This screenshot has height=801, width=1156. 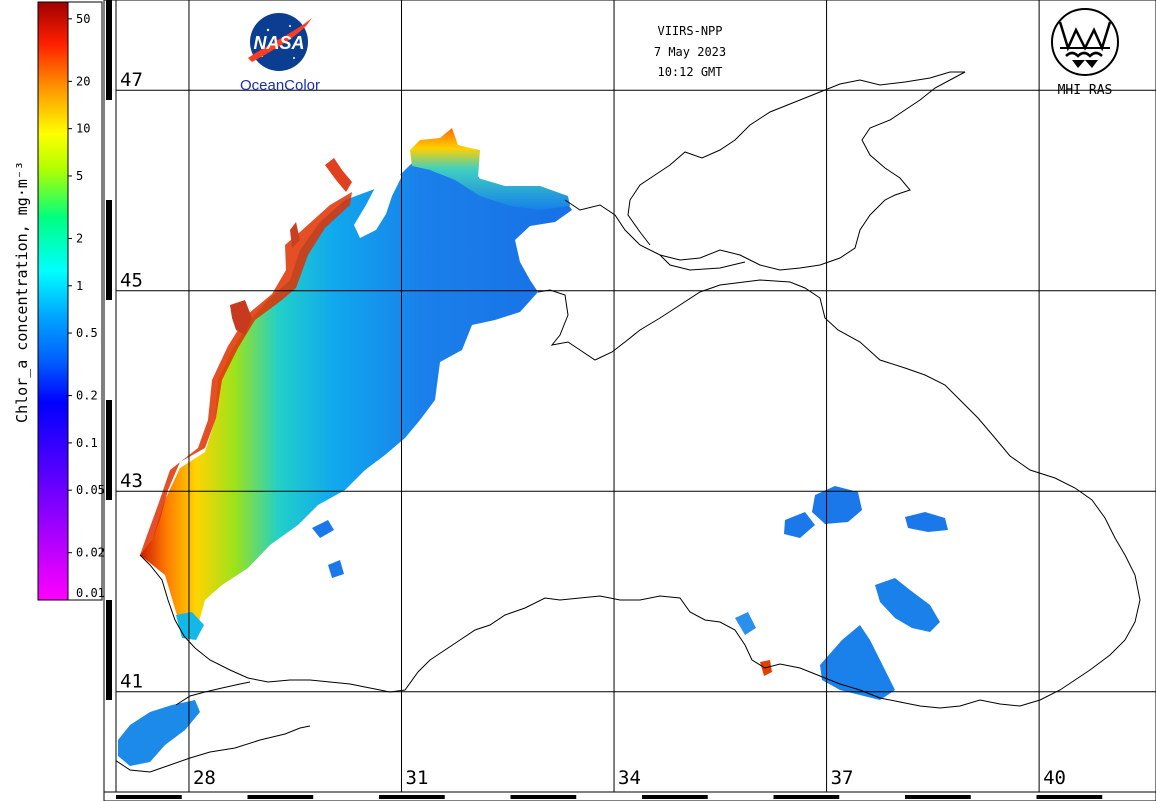 I want to click on longitude-label: 37, so click(x=842, y=778).